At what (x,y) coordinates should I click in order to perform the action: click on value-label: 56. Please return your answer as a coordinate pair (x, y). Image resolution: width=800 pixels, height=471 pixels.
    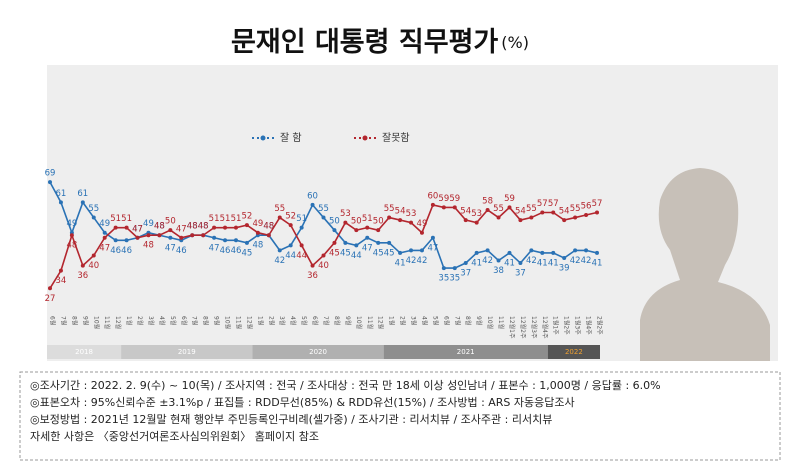
    Looking at the image, I should click on (586, 207).